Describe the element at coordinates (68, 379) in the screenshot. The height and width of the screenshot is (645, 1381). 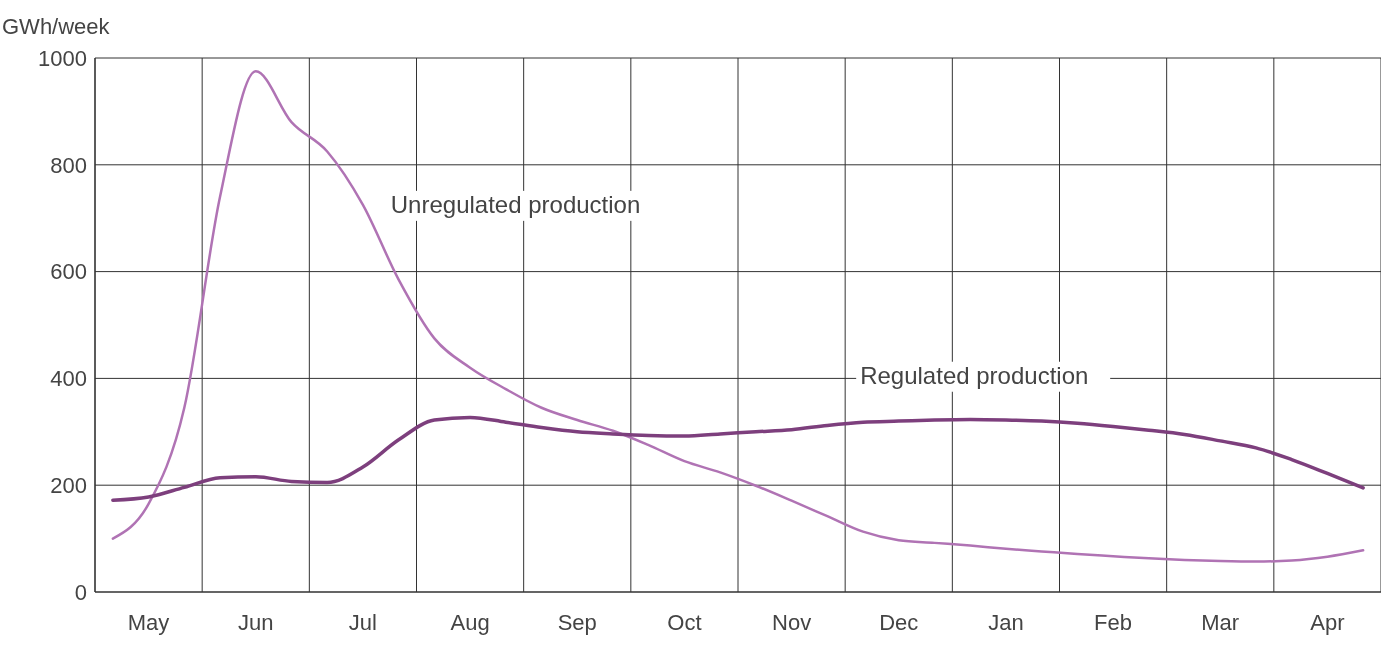
I see `y-tick-label: 400` at that location.